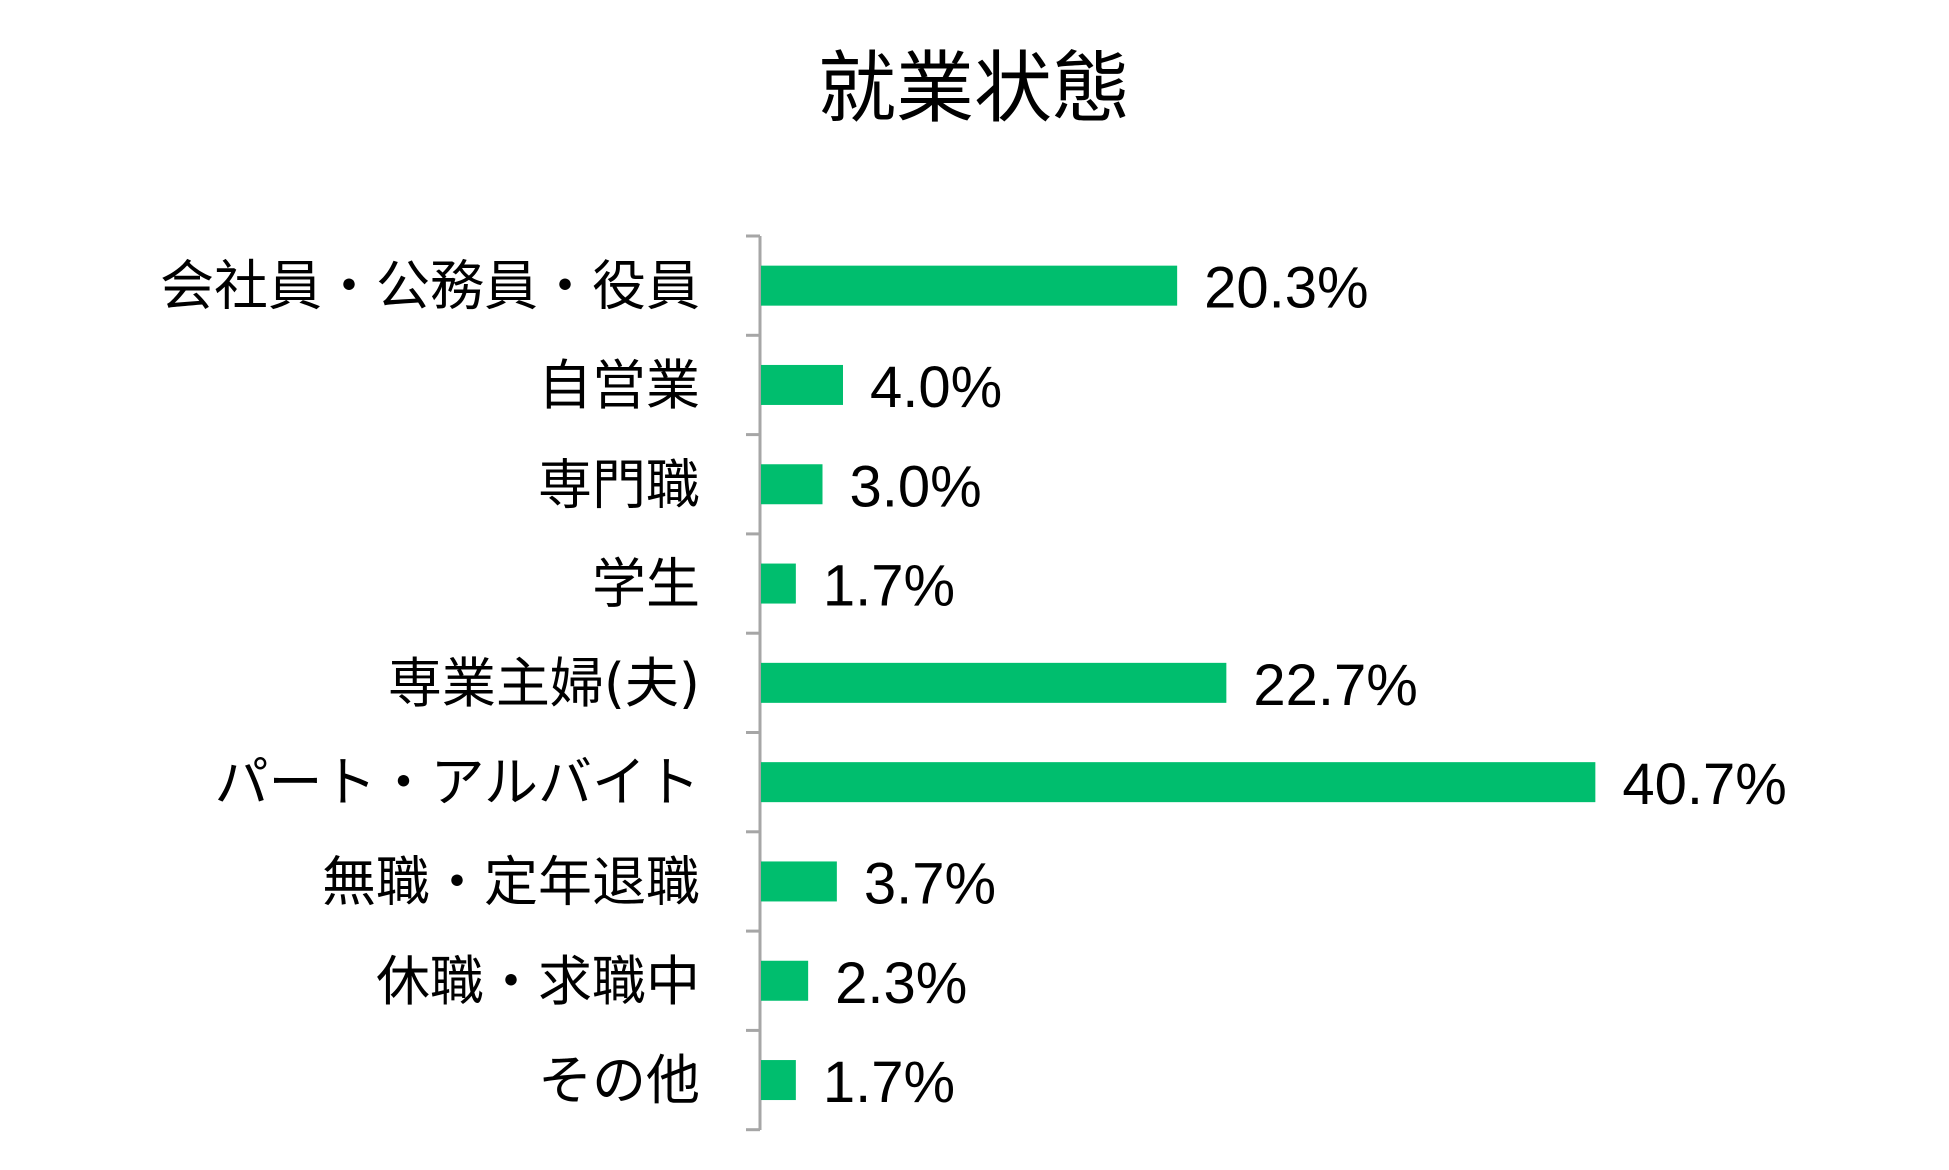  I want to click on category-label: 学生, so click(646, 584).